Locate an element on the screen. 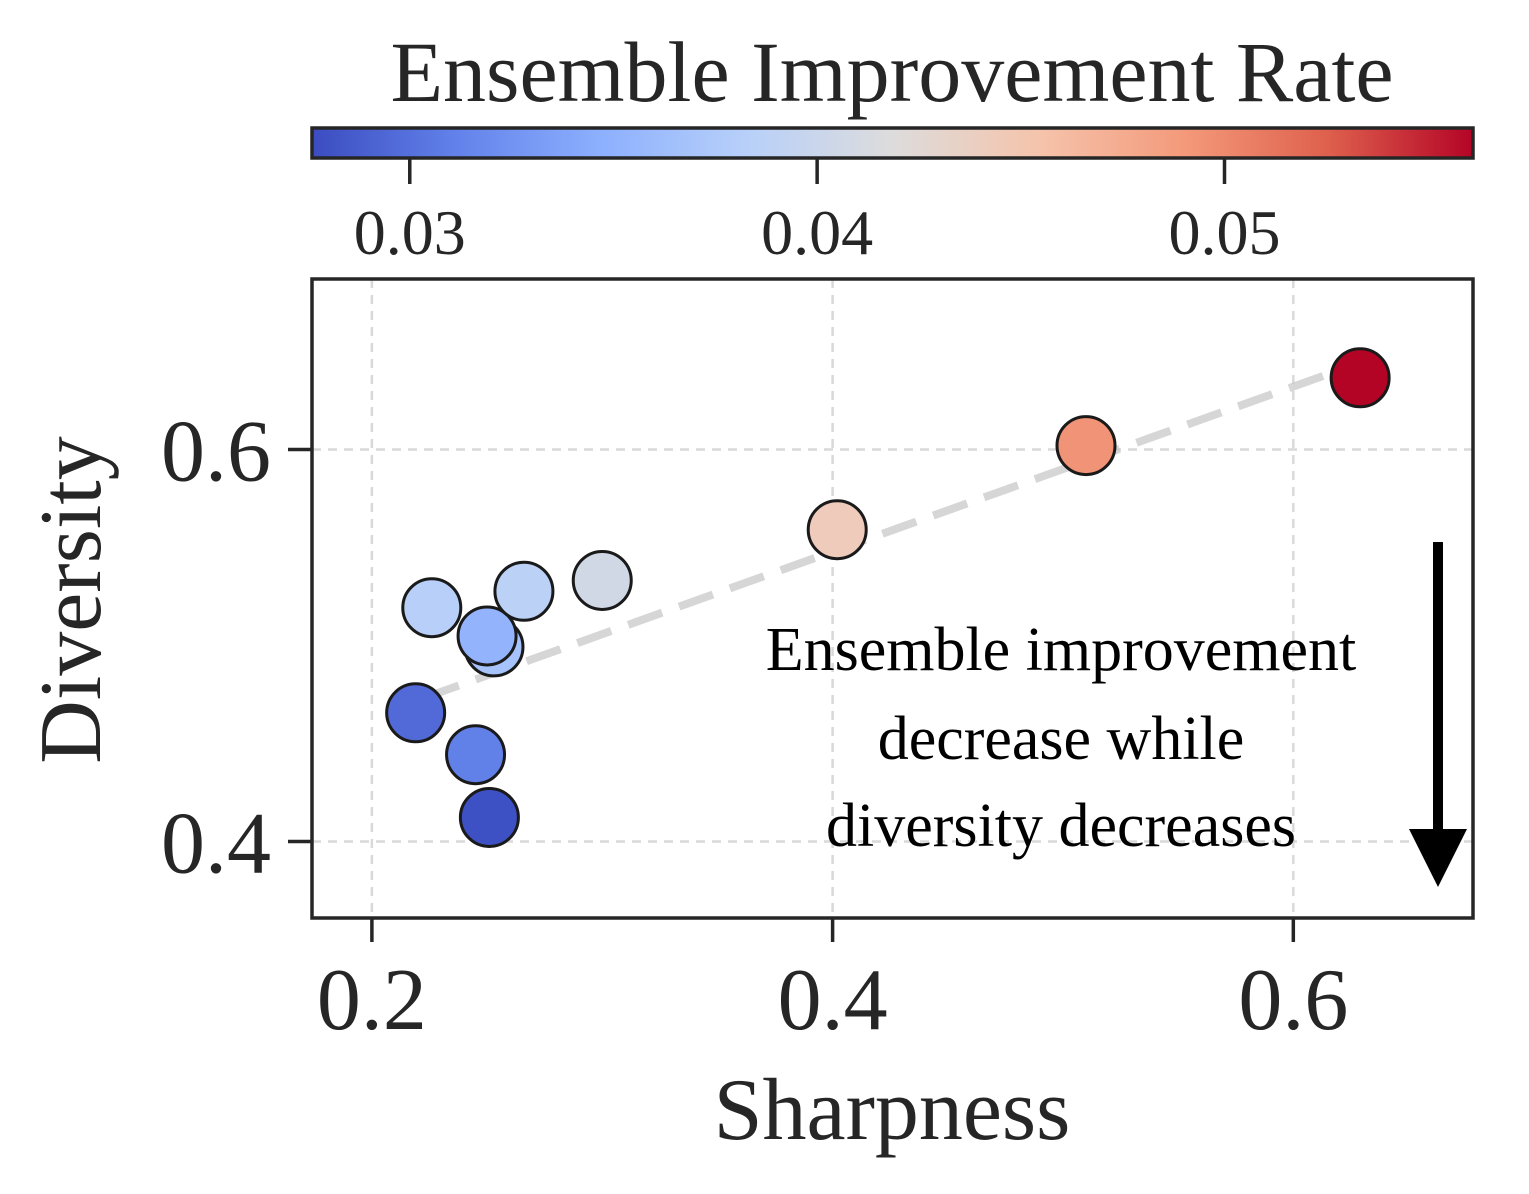 The width and height of the screenshot is (1529, 1194). annotation-line-1: Ensemble improvement is located at coordinates (1061, 650).